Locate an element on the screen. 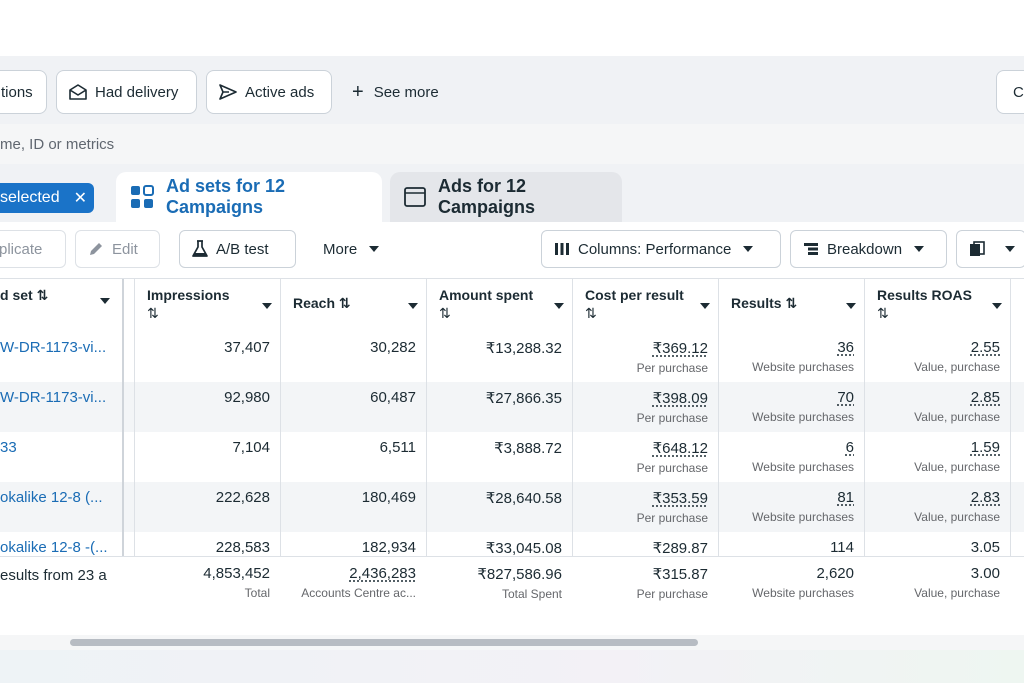  tab-ad-sets: Ad sets for 12 Campaigns is located at coordinates (249, 197).